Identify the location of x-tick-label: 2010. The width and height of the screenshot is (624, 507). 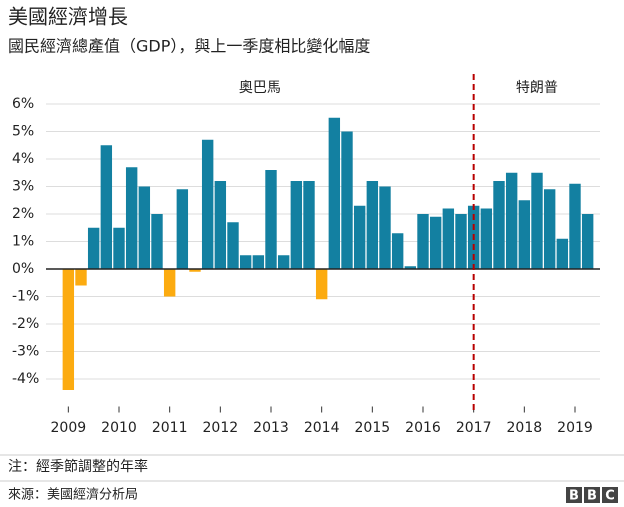
(119, 428).